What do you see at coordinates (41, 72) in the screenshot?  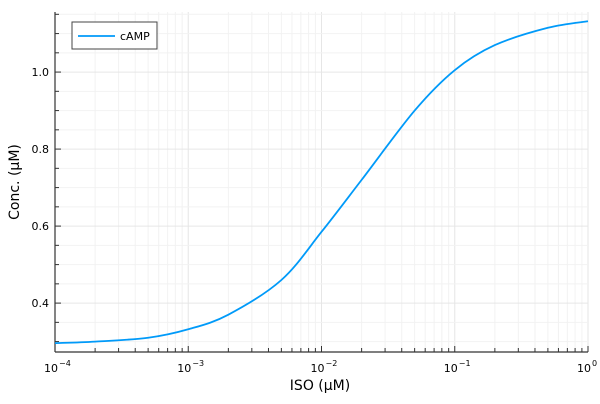 I see `y-tick-label: 1.0` at bounding box center [41, 72].